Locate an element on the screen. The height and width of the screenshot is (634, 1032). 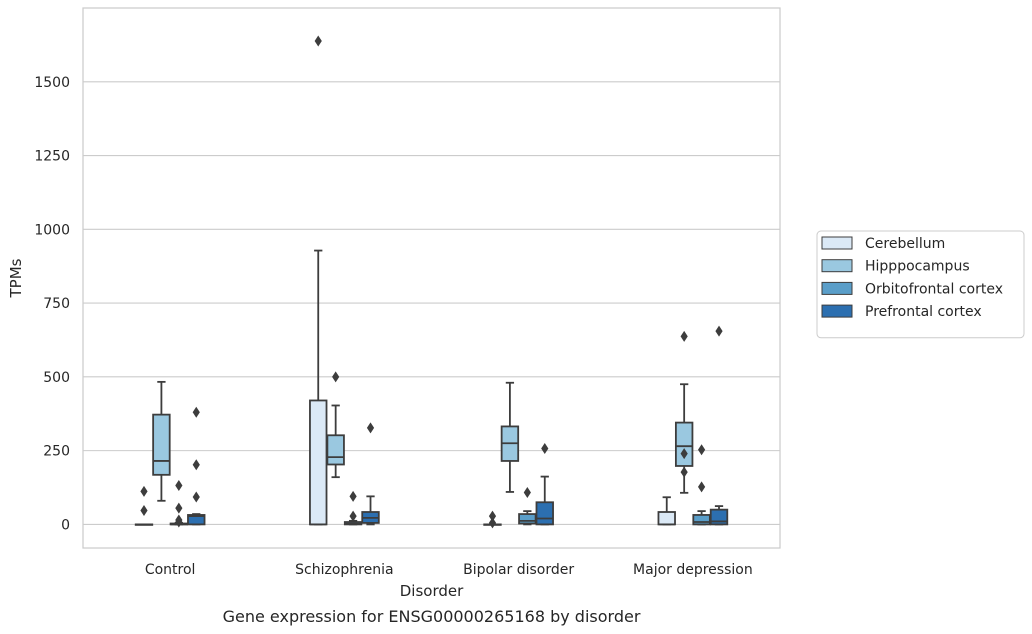
legend-item: Orbitofrontal cortex is located at coordinates (912, 289).